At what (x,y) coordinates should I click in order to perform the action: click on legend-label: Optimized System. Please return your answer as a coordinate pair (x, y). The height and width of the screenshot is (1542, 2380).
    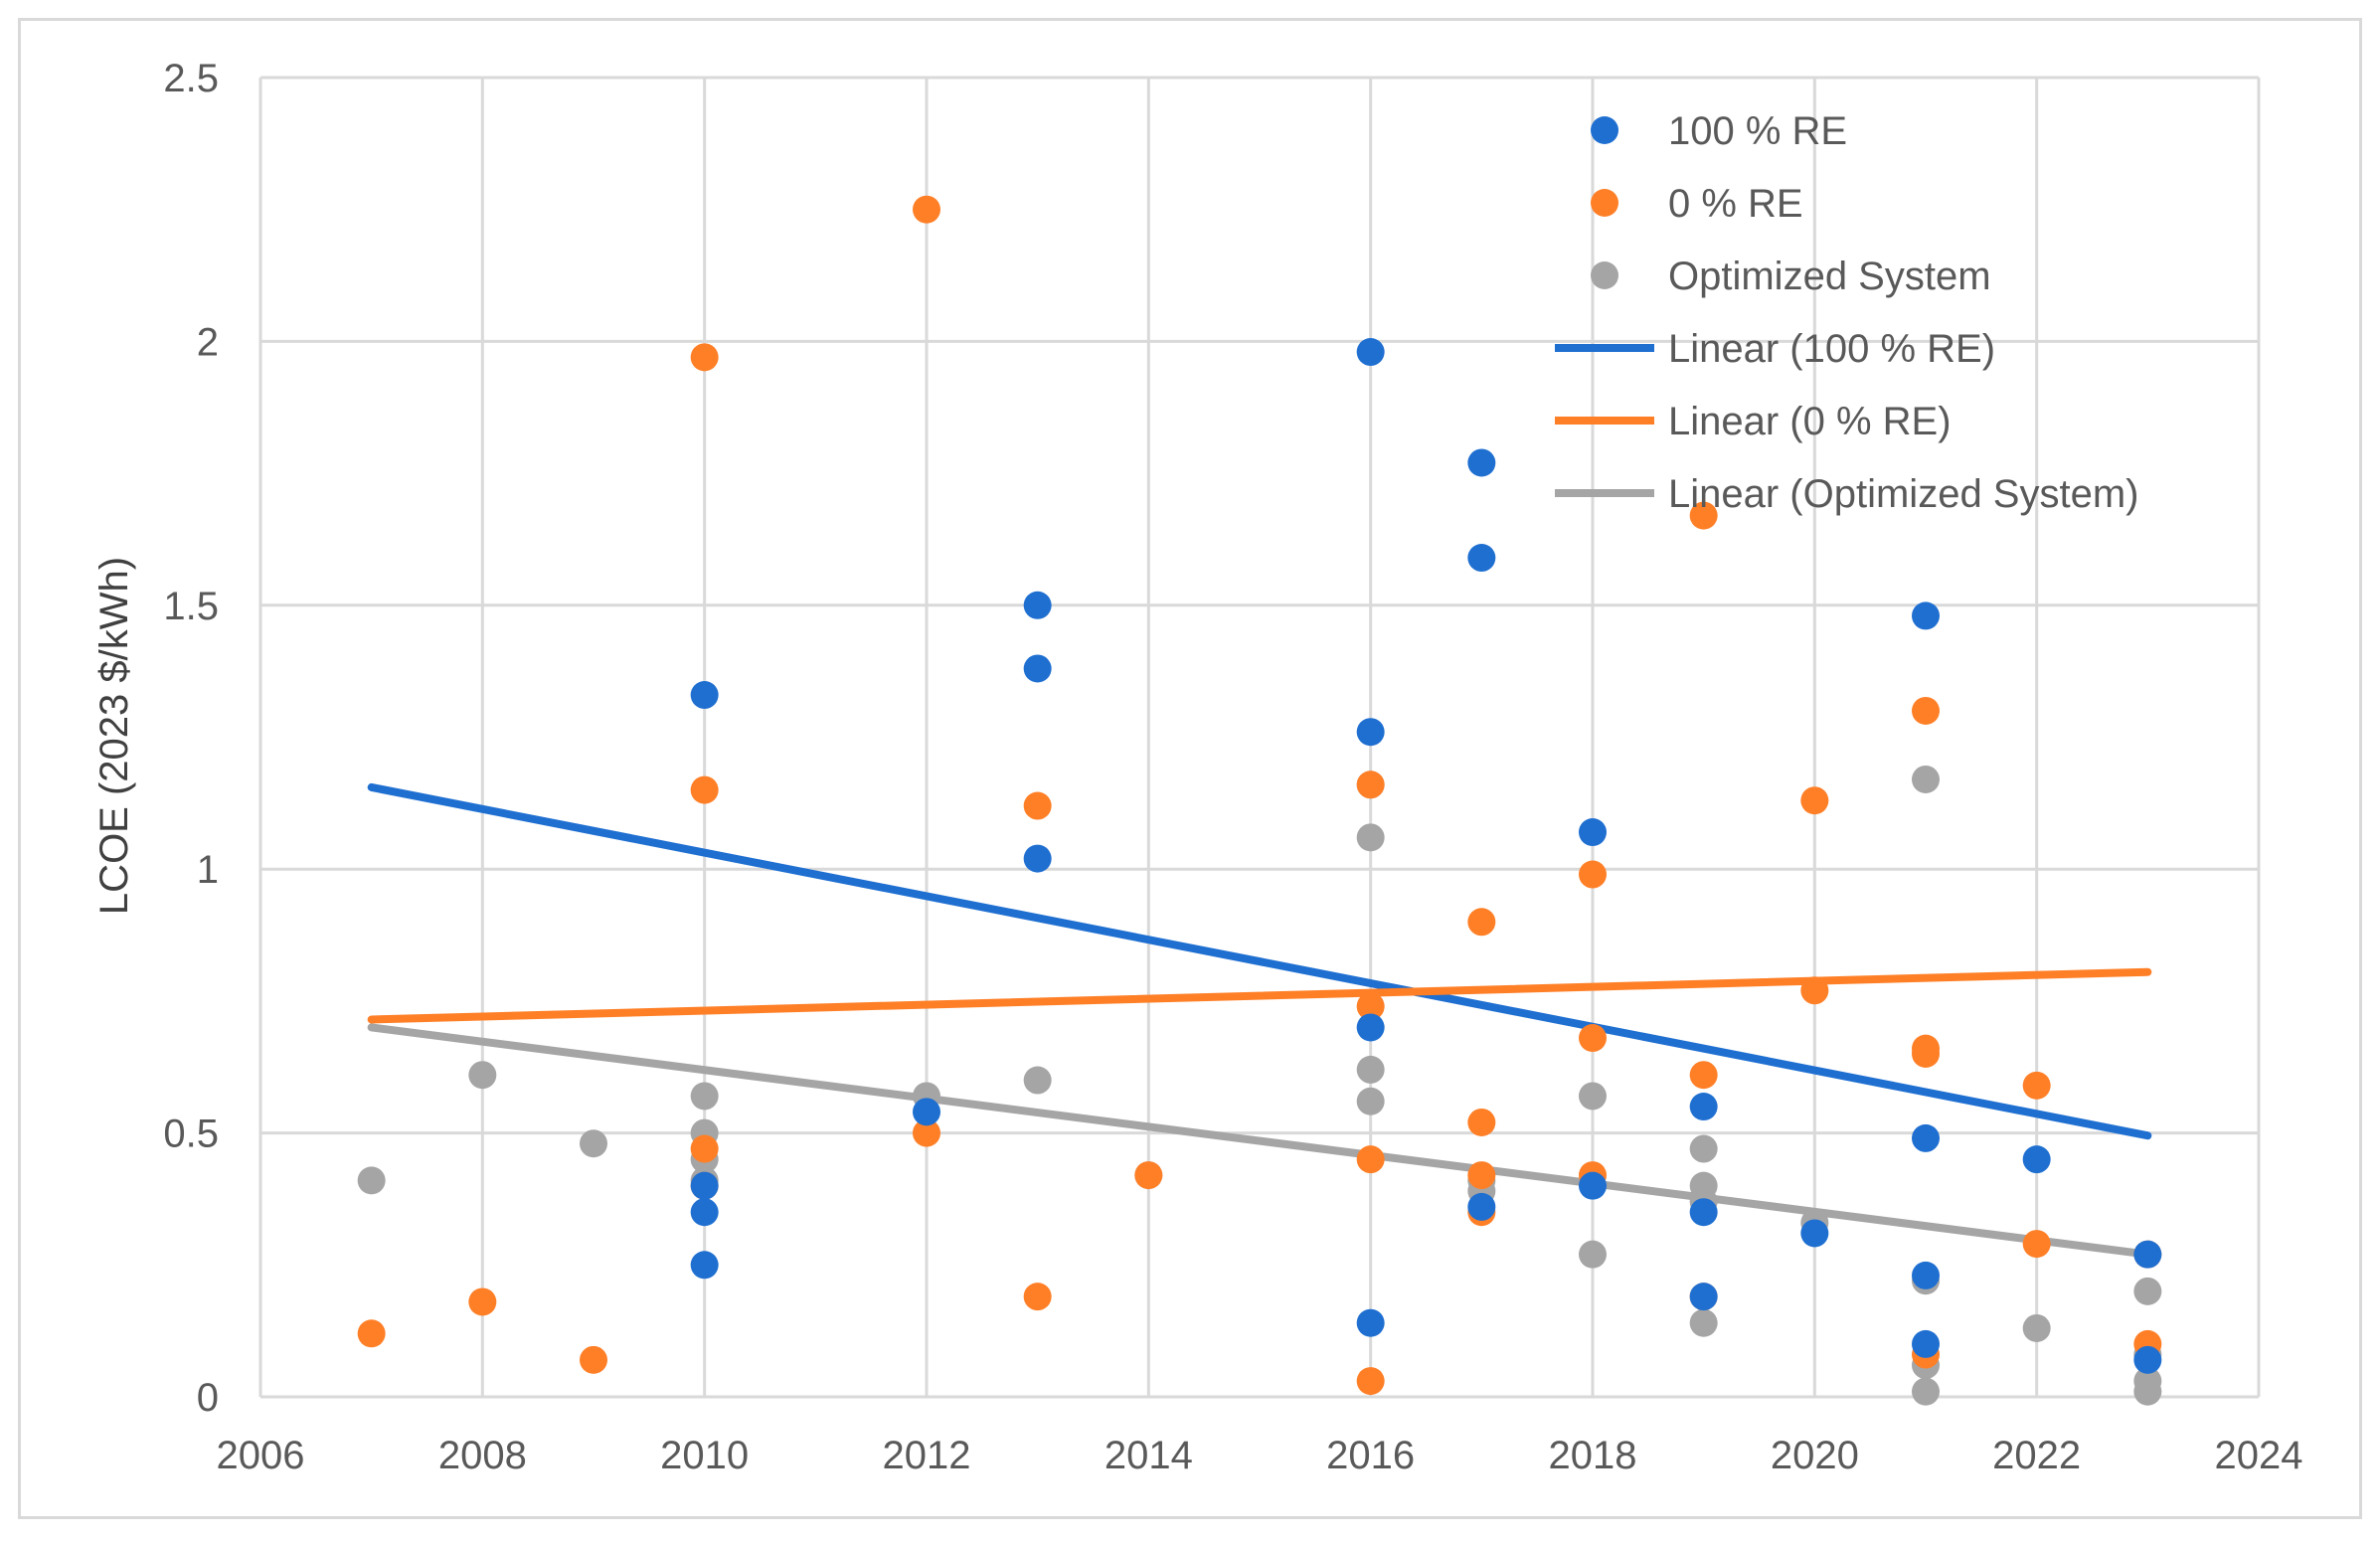
    Looking at the image, I should click on (1829, 276).